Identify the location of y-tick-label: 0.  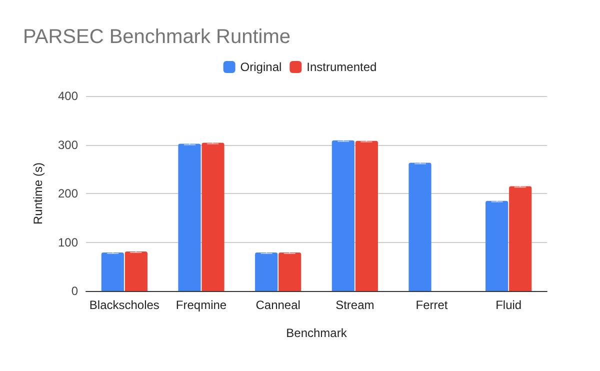
(74, 291).